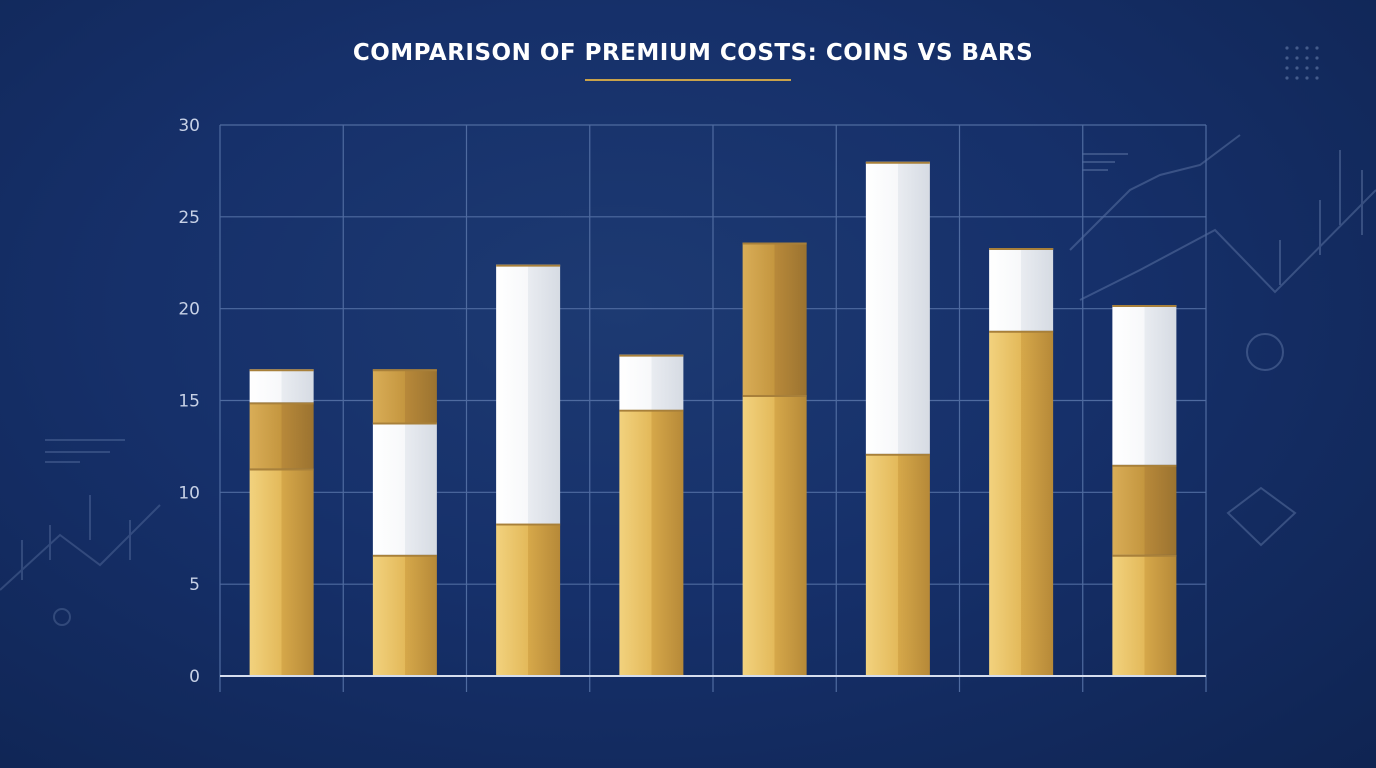 The width and height of the screenshot is (1376, 768). Describe the element at coordinates (194, 585) in the screenshot. I see `y-tick-label: 5` at that location.